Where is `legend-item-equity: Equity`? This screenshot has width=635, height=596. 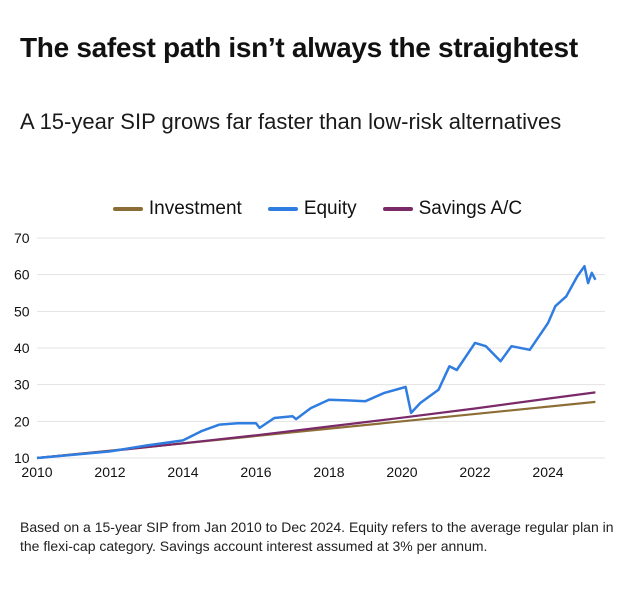
legend-item-equity: Equity is located at coordinates (312, 209).